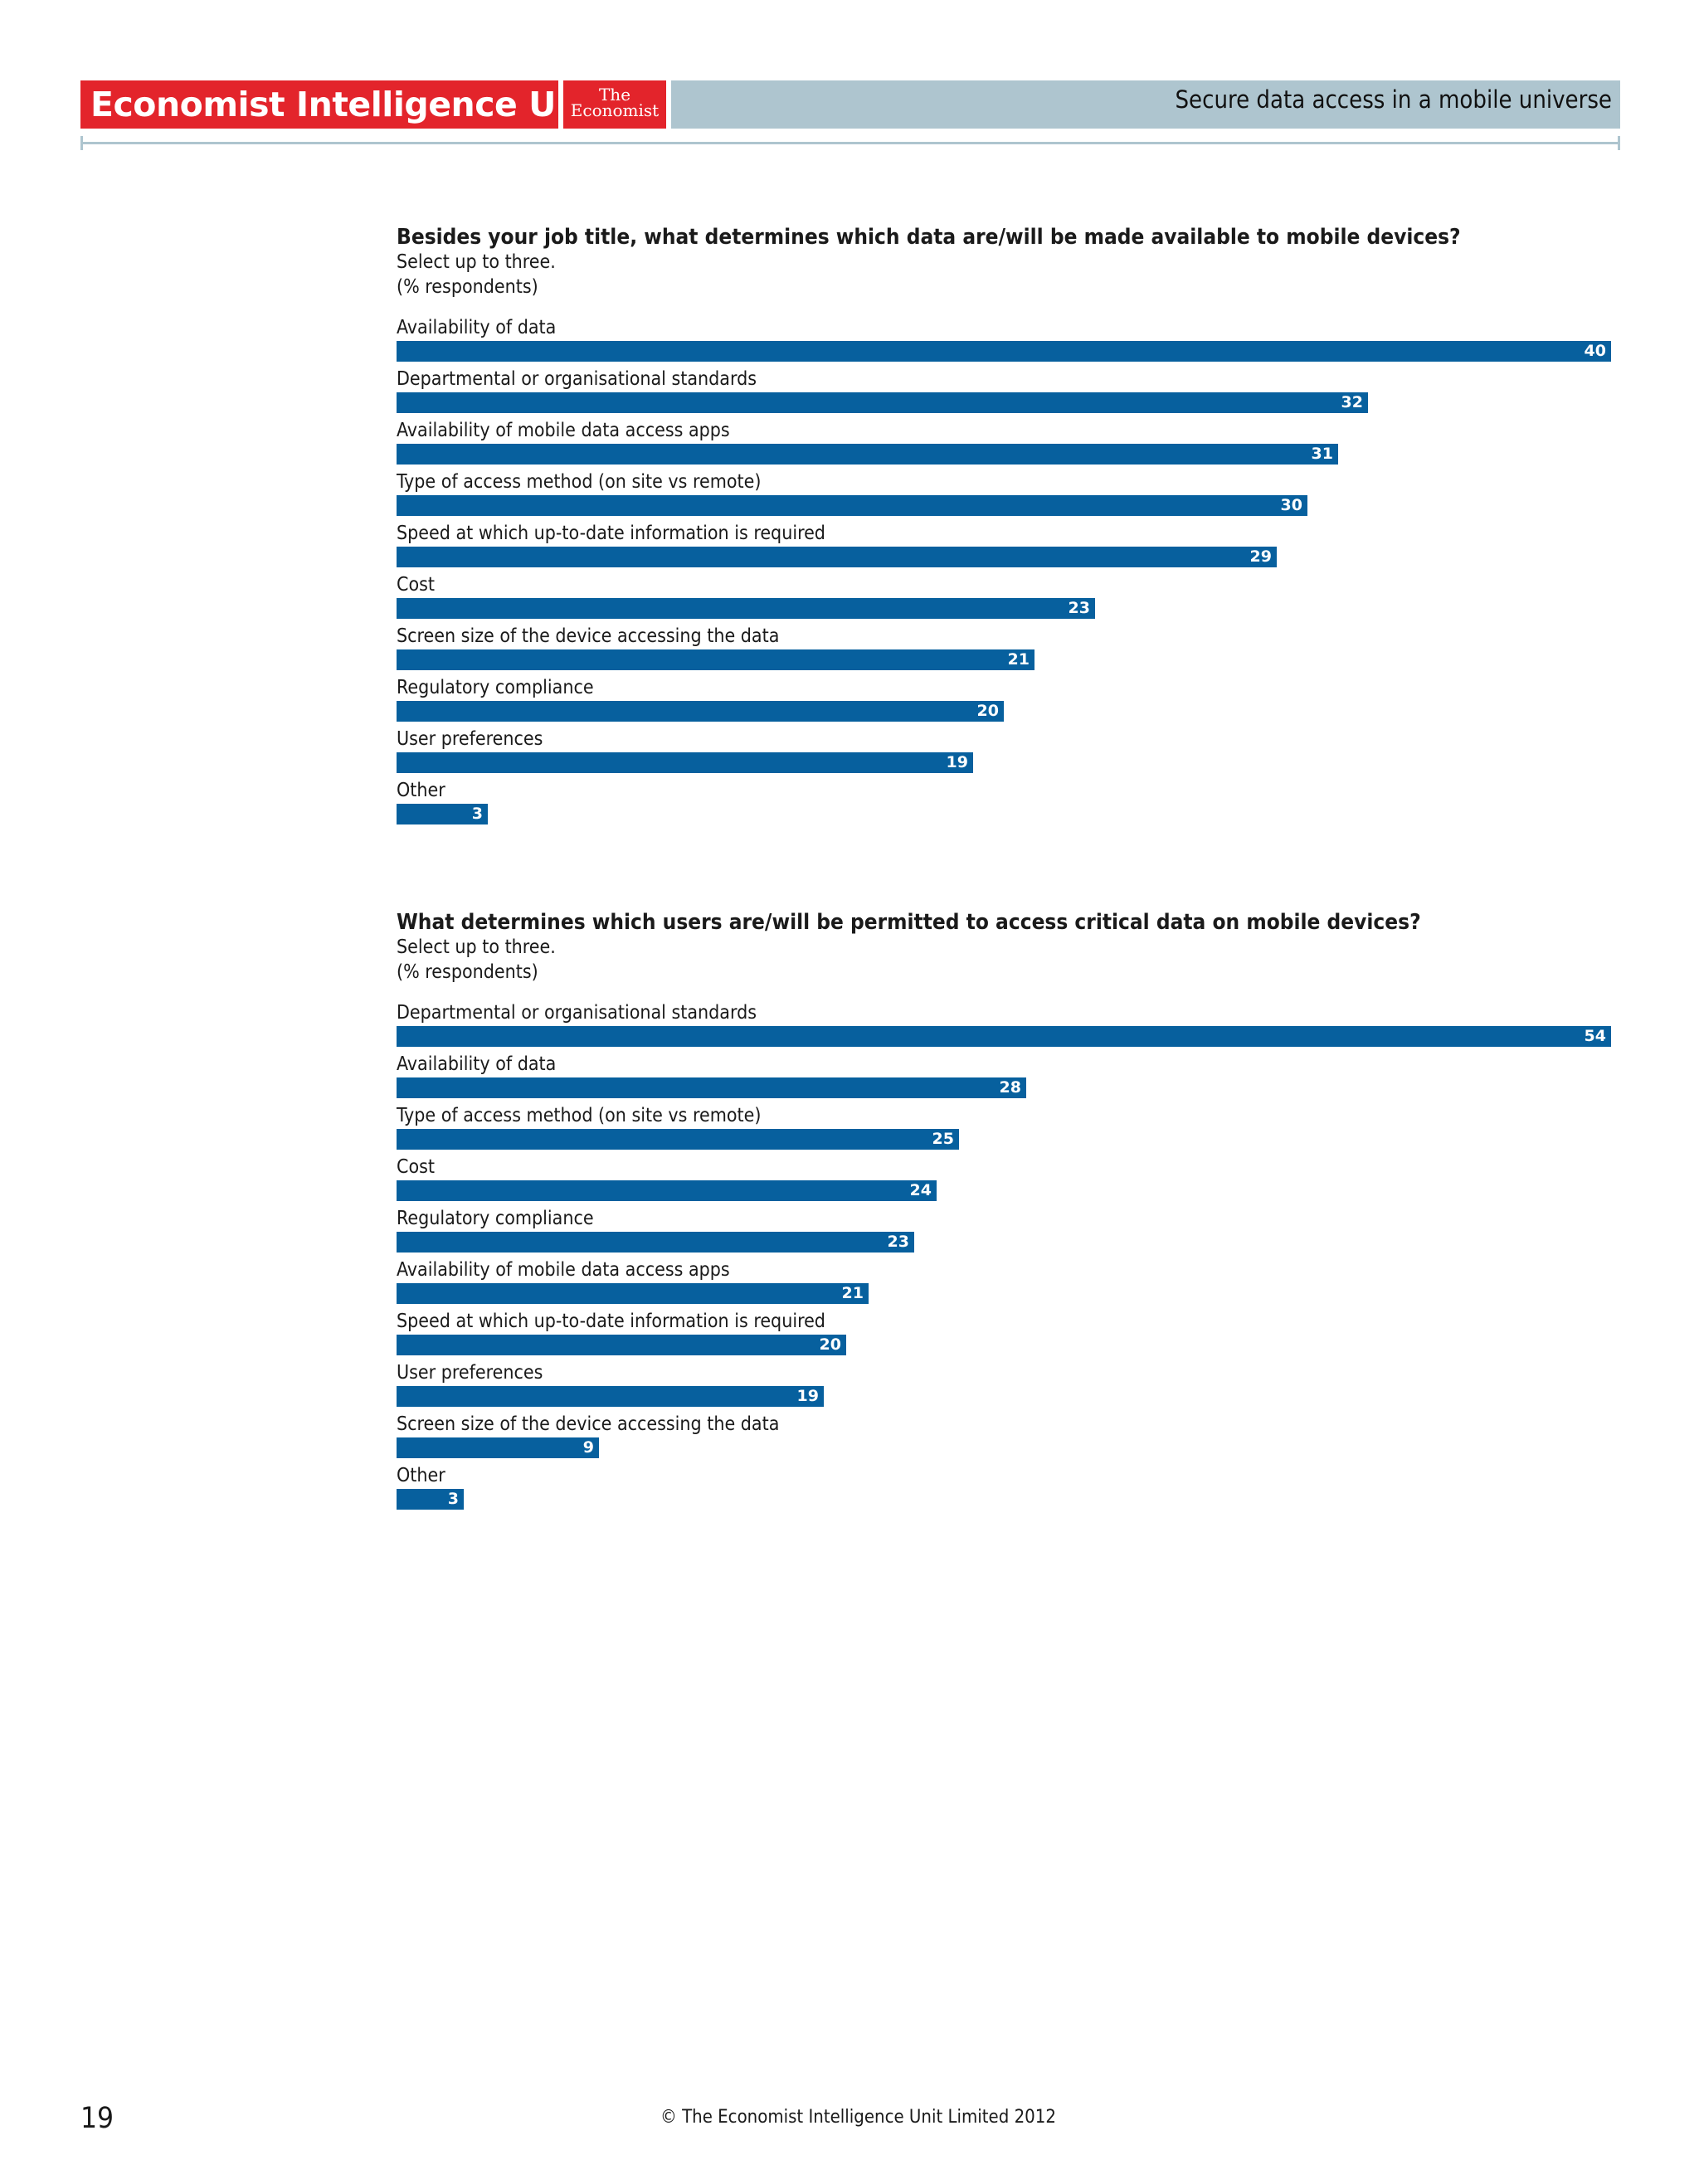  I want to click on page-number: 19, so click(97, 2118).